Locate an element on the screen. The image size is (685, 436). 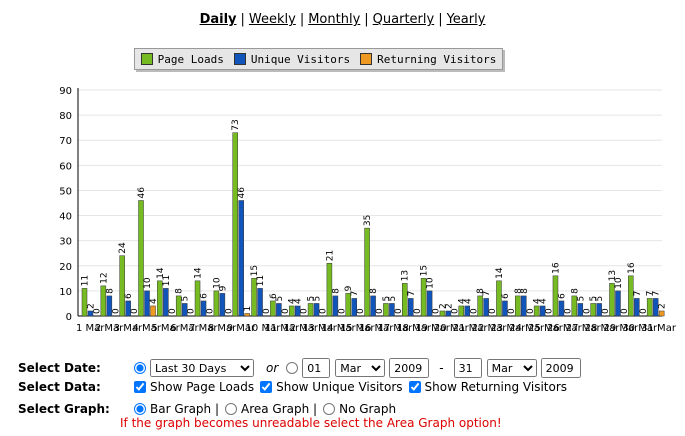
to-year-input is located at coordinates (560, 368).